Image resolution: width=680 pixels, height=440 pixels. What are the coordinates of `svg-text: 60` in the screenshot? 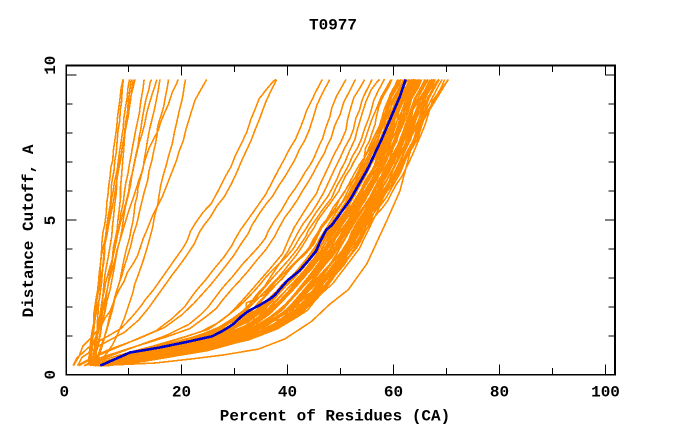 It's located at (393, 393).